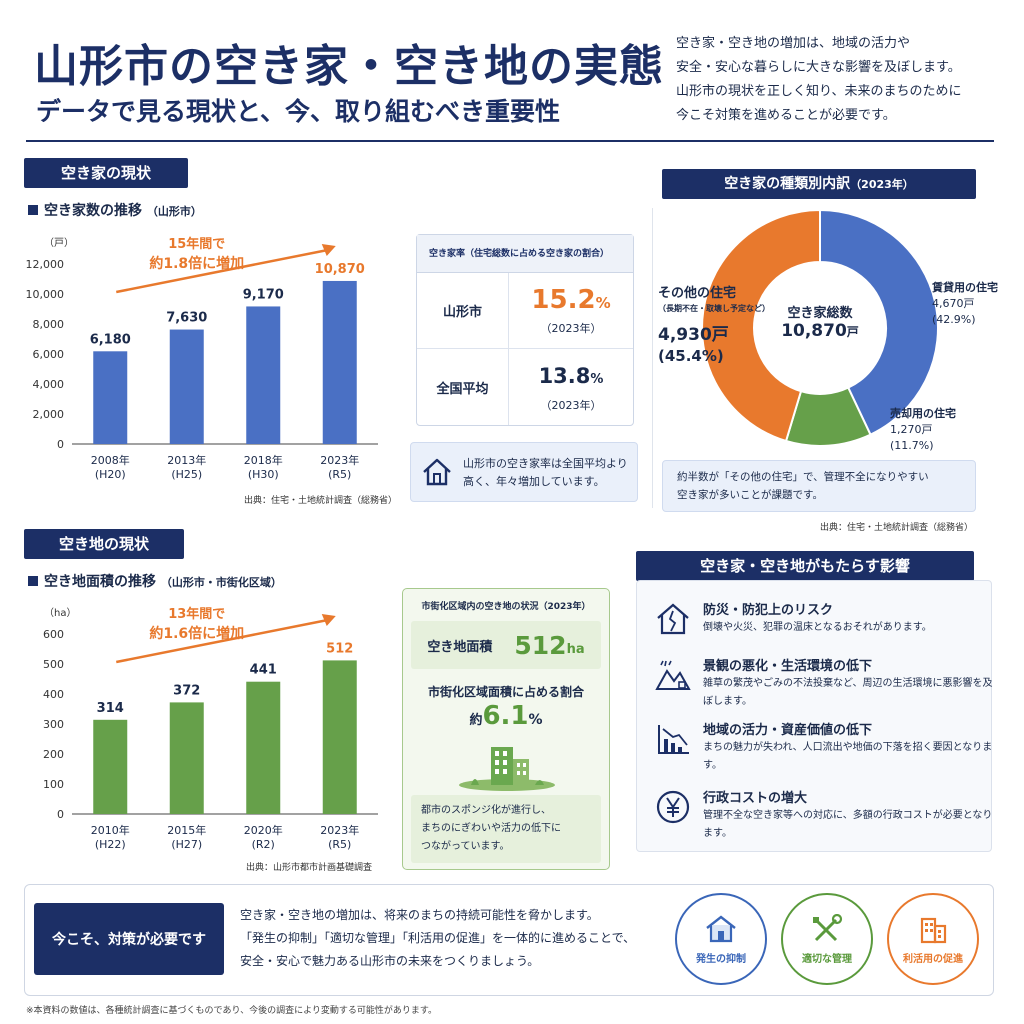 This screenshot has width=1024, height=1024. Describe the element at coordinates (110, 460) in the screenshot. I see `x-tick-label: 2008年` at that location.